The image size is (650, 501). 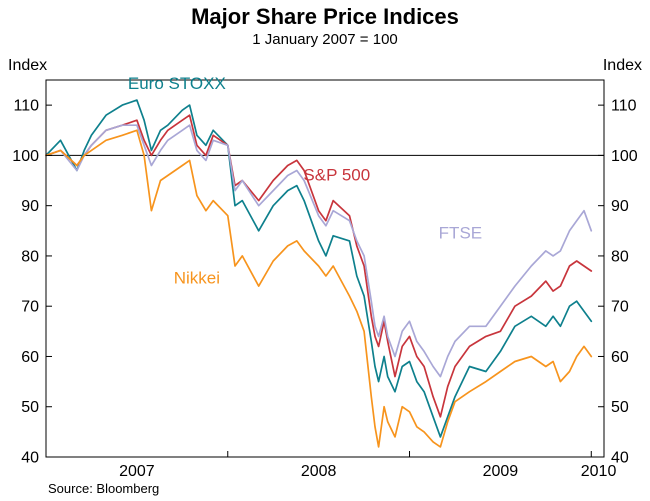 I want to click on ytick-label-left-90: 90, so click(x=30, y=206).